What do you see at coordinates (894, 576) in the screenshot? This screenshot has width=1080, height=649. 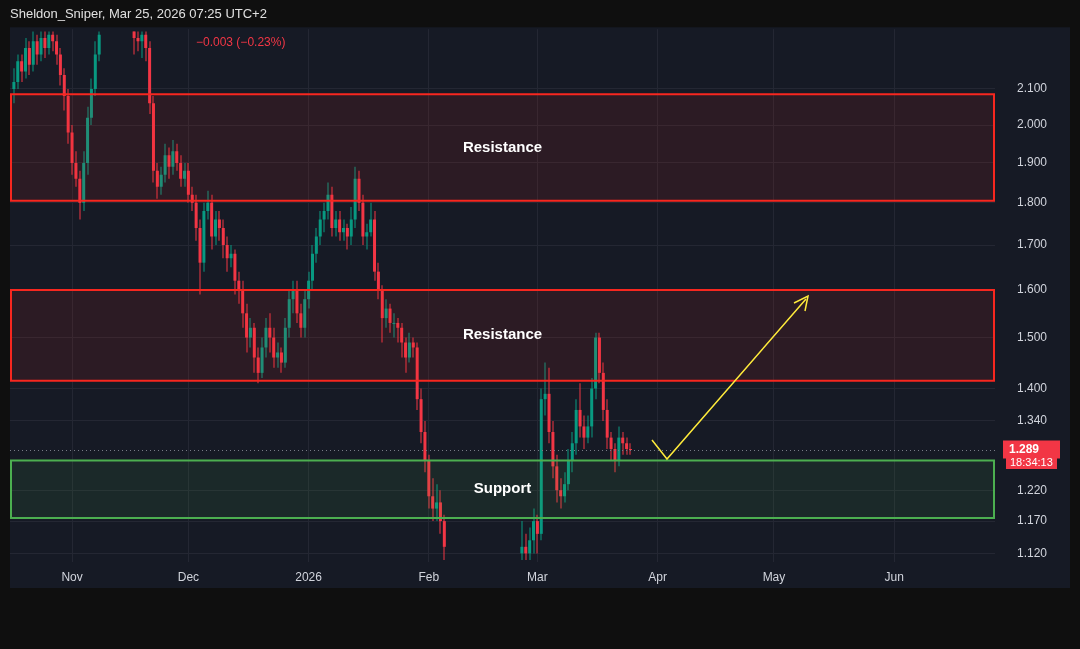 I see `x-tick-label: Jun` at bounding box center [894, 576].